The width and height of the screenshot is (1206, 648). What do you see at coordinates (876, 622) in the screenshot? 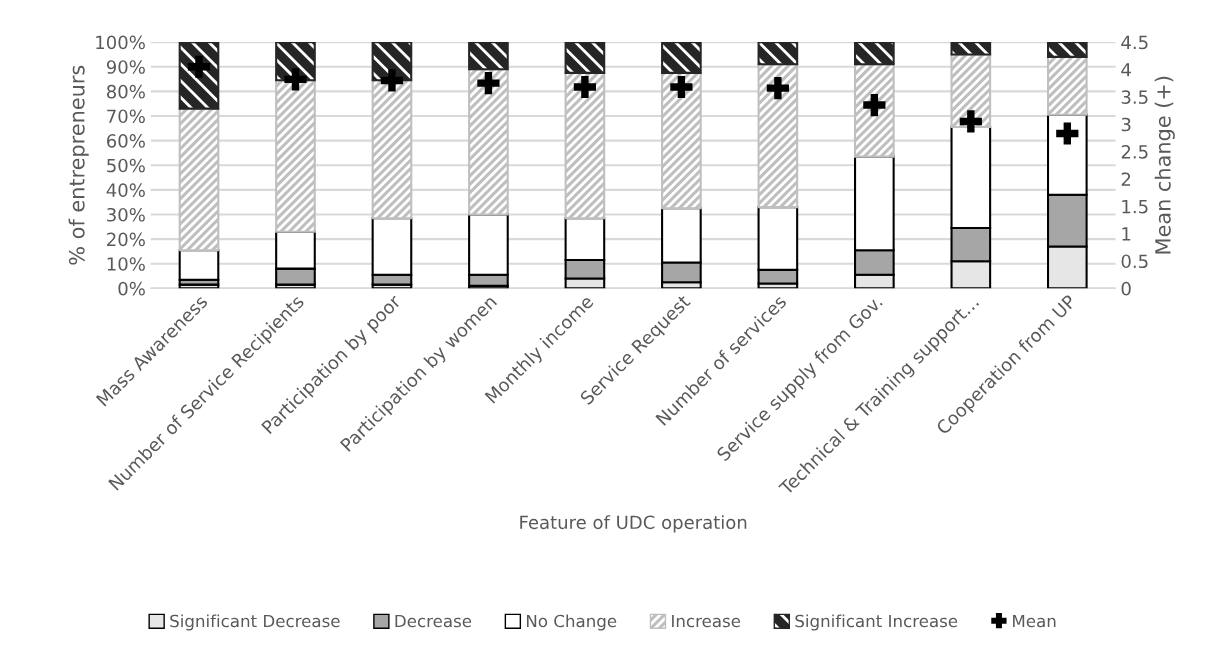
I see `legend-label: Significant Increase` at bounding box center [876, 622].